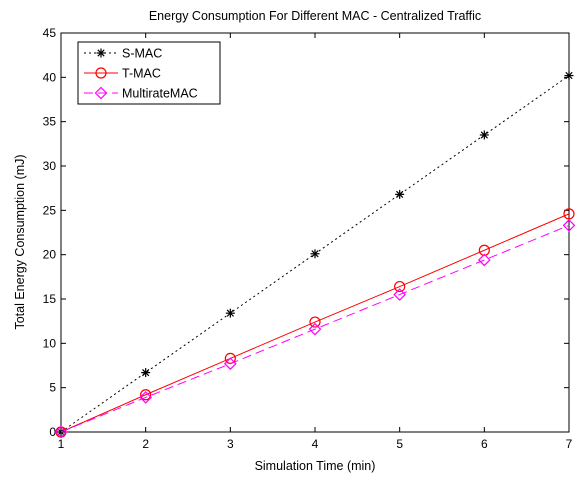  I want to click on y-tick-label: 25, so click(50, 210).